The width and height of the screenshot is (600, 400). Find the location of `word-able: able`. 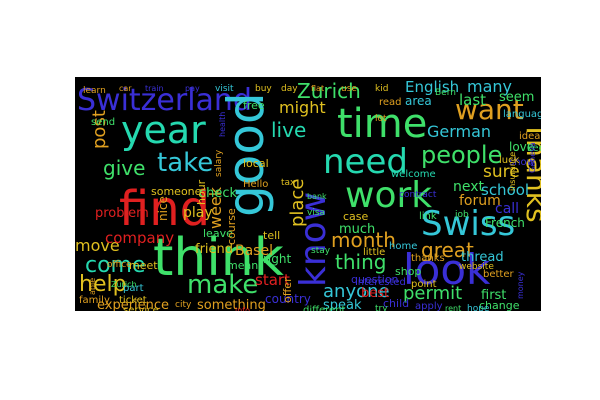

word-able: able is located at coordinates (92, 286).